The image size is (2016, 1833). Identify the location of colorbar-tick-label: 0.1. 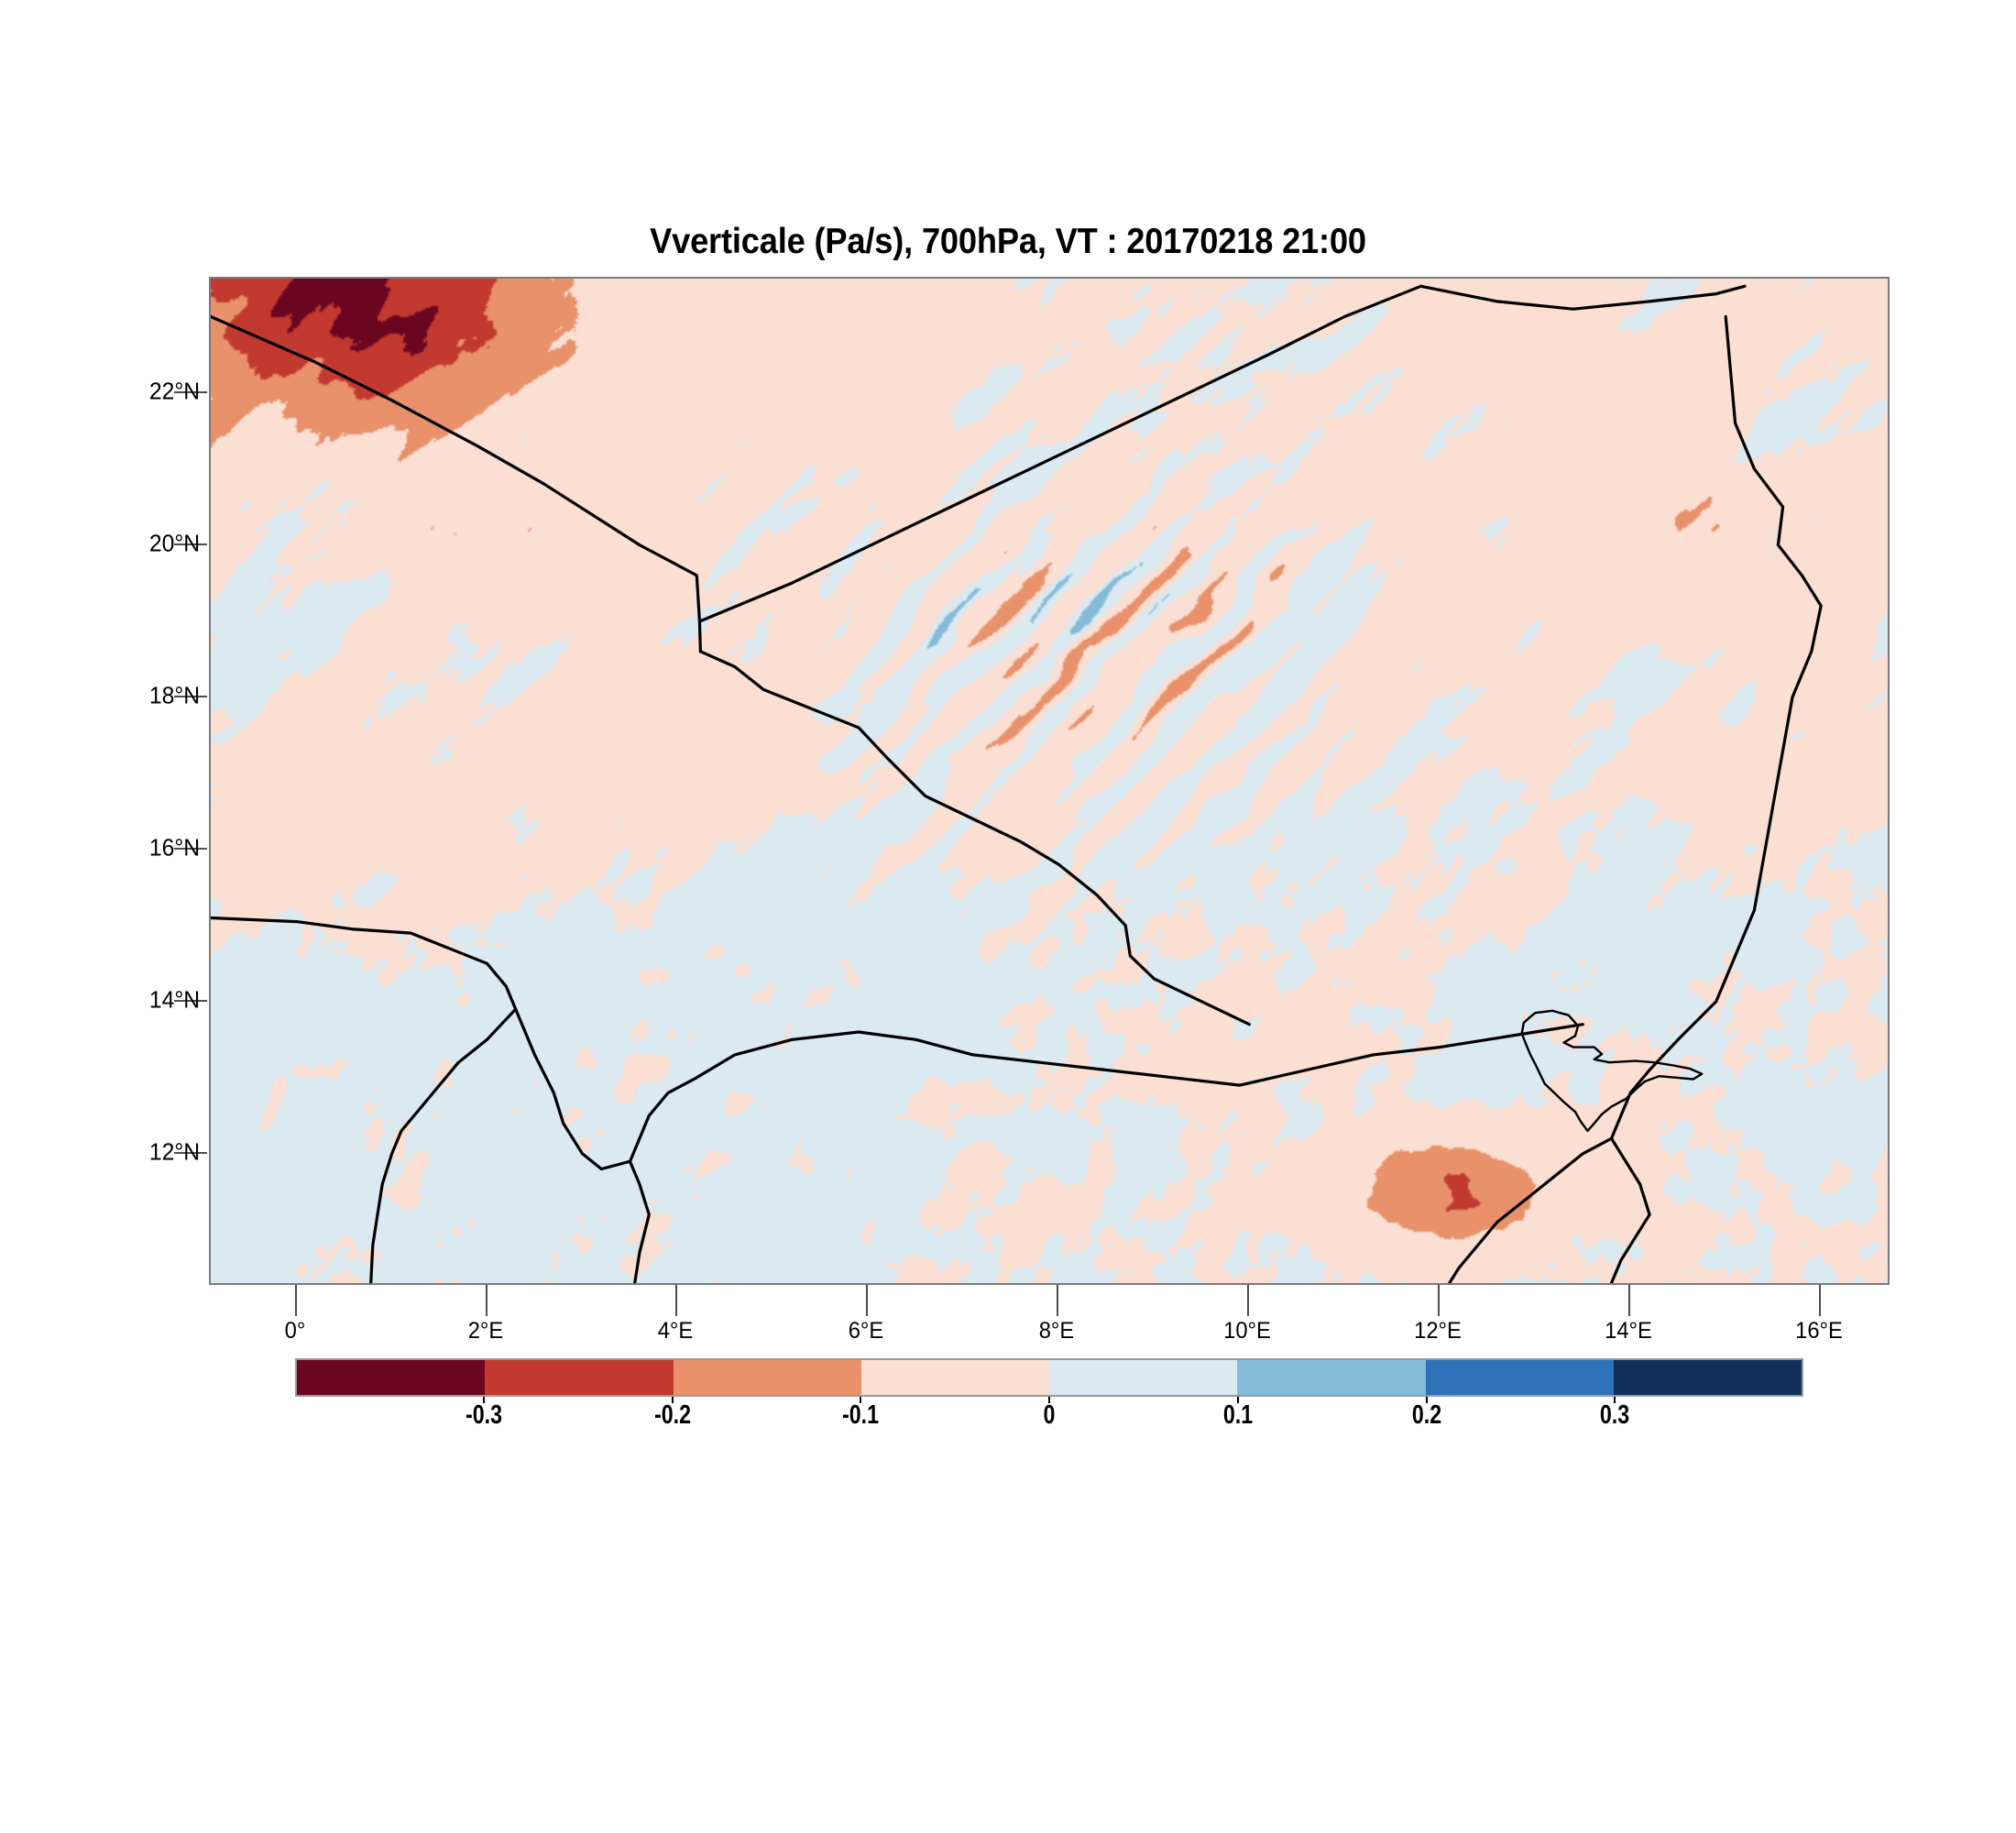
(1237, 1415).